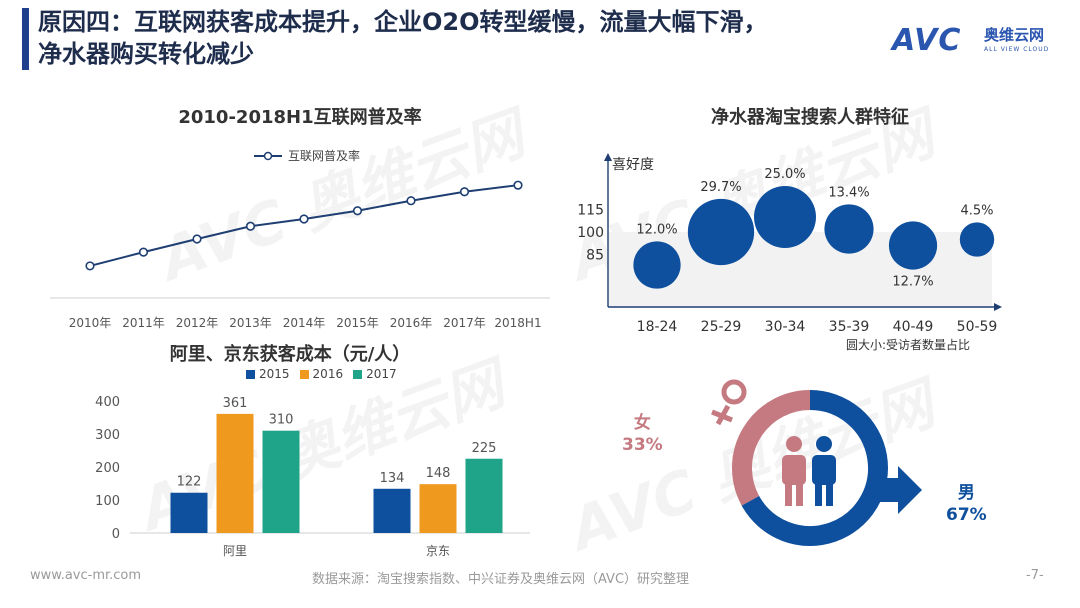 The image size is (1080, 608). I want to click on male-category: 男, so click(966, 493).